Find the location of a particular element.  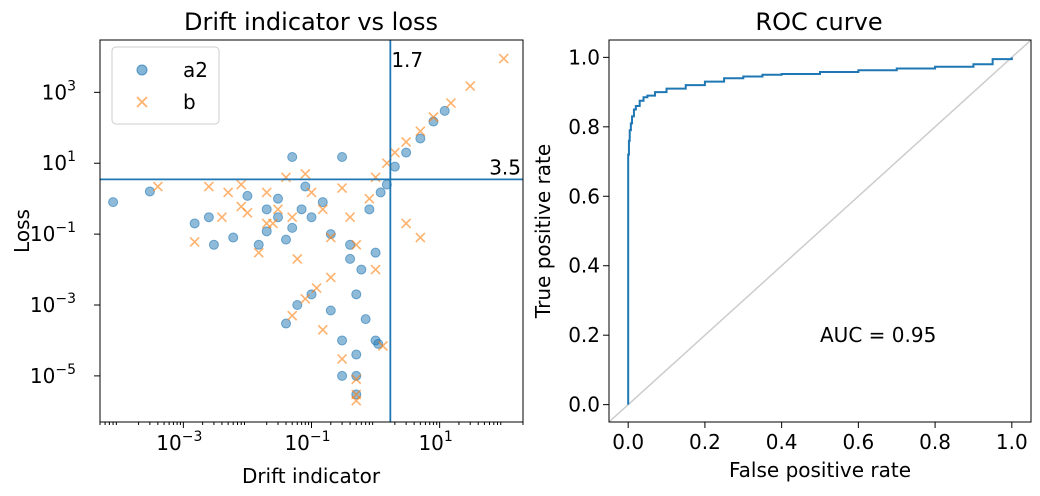

y-tick-label: 10⁻¹ is located at coordinates (53, 233).